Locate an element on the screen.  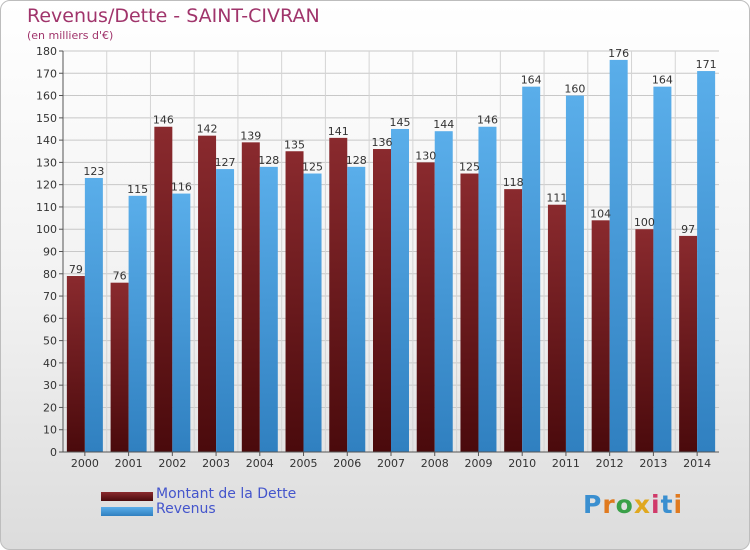
x-tick-label: 2004 is located at coordinates (260, 463).